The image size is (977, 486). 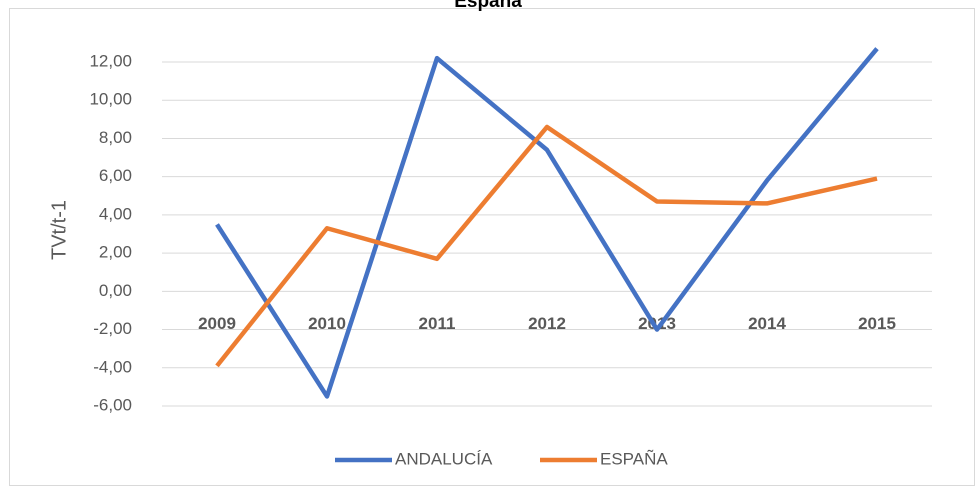 I want to click on y-tick-label: -6,00, so click(x=112, y=404).